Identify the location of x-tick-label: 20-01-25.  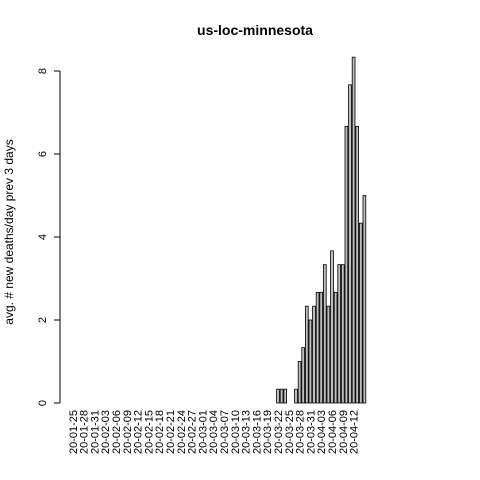
(74, 432).